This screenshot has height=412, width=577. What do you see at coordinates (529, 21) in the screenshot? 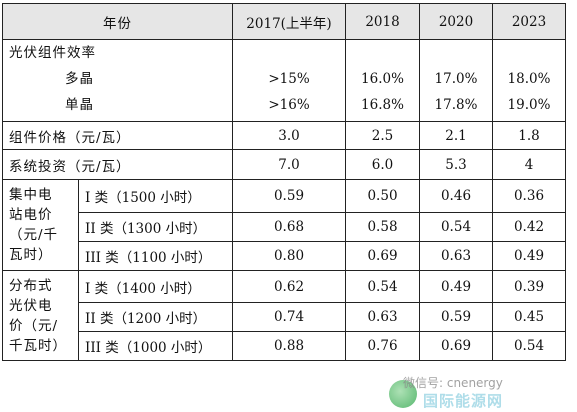
I see `header-year: 2023` at bounding box center [529, 21].